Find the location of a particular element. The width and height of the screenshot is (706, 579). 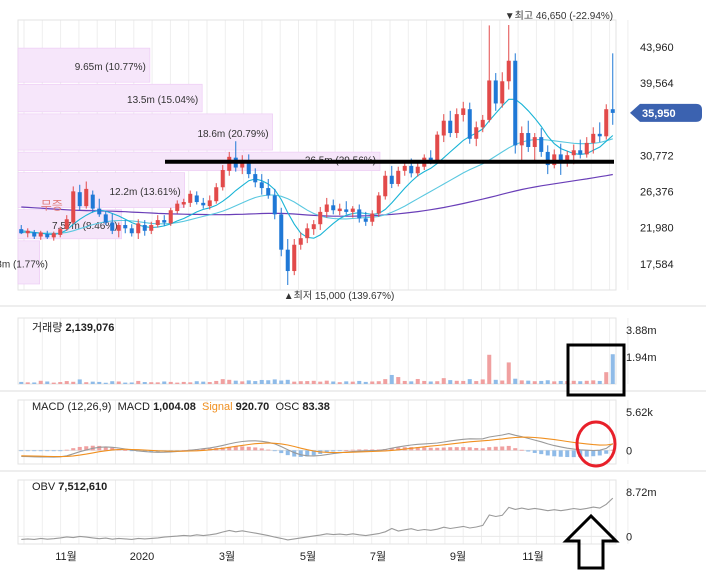

event-label: 무증 is located at coordinates (52, 205).